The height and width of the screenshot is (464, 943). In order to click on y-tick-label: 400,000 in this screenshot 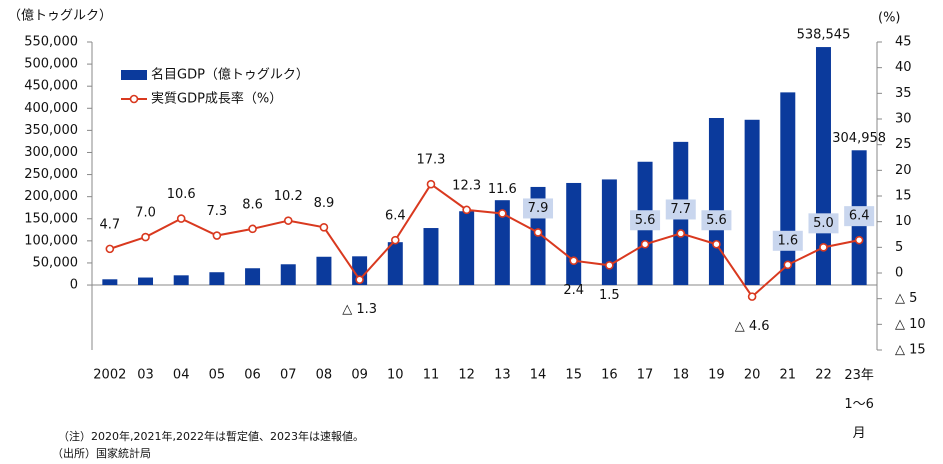, I will do `click(51, 108)`.